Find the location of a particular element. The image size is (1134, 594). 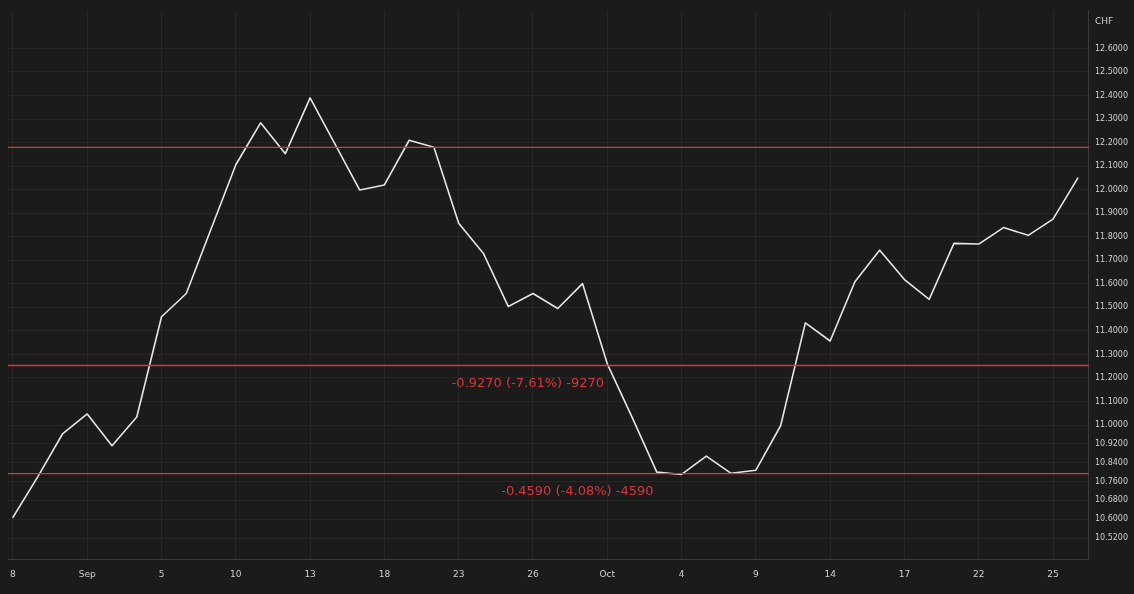

x-tick-label: 23 is located at coordinates (458, 573).